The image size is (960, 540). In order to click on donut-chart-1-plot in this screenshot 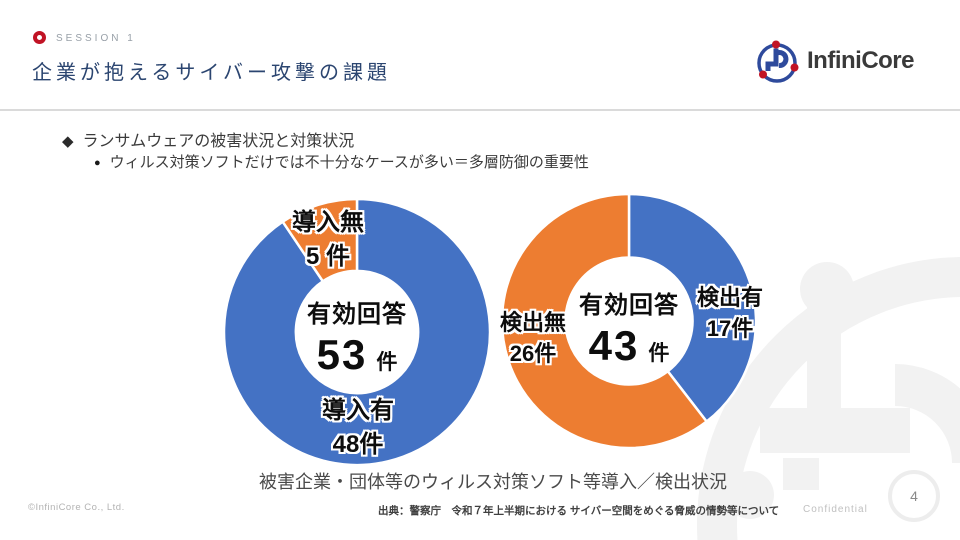, I will do `click(357, 332)`.